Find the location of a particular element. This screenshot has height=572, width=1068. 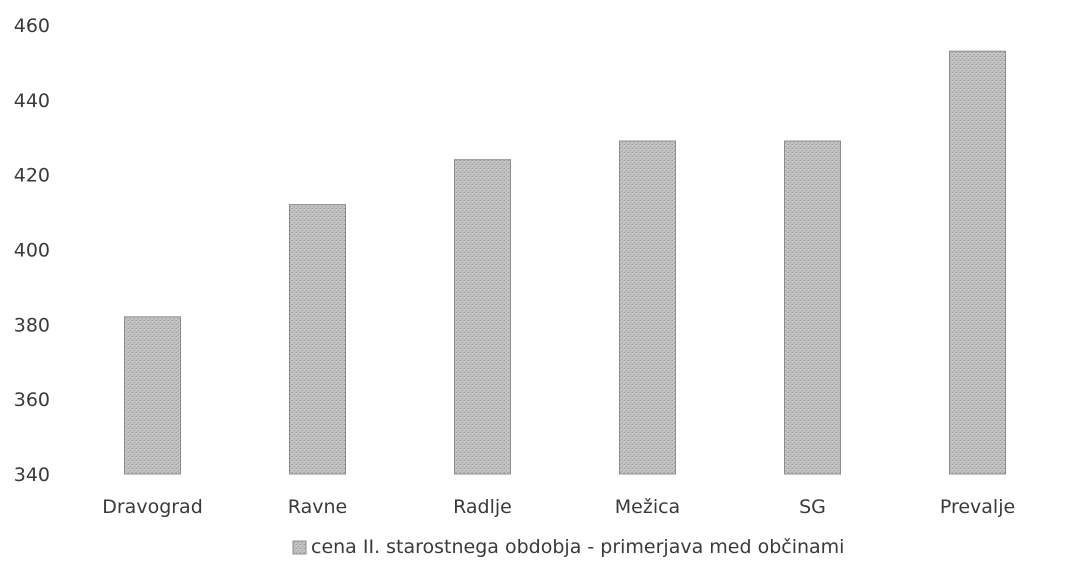

x-category-label: SG is located at coordinates (812, 507).